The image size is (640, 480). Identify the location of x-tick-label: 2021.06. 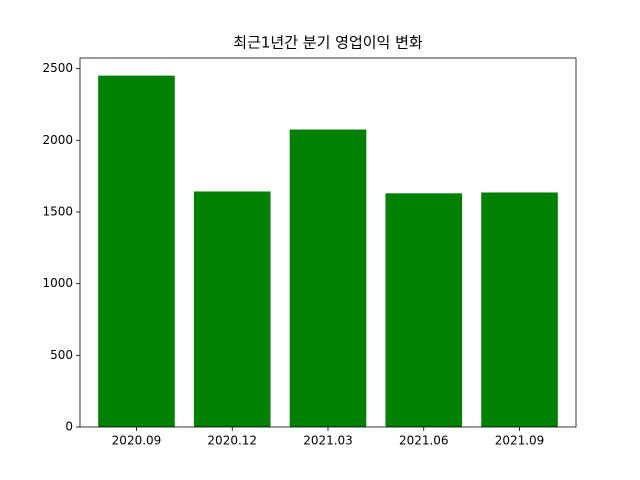
(424, 441).